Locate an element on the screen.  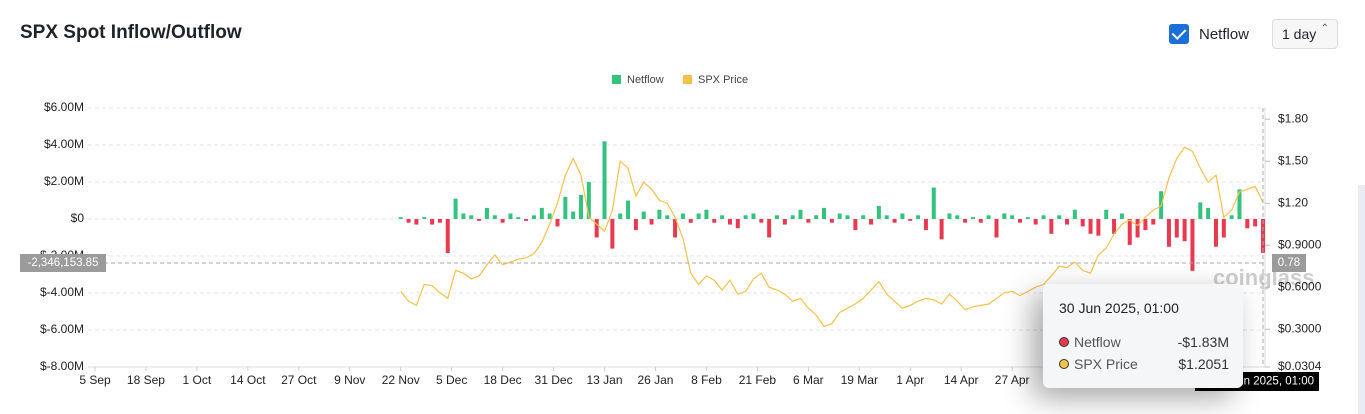
x-tick-label: 26 Jan is located at coordinates (655, 380).